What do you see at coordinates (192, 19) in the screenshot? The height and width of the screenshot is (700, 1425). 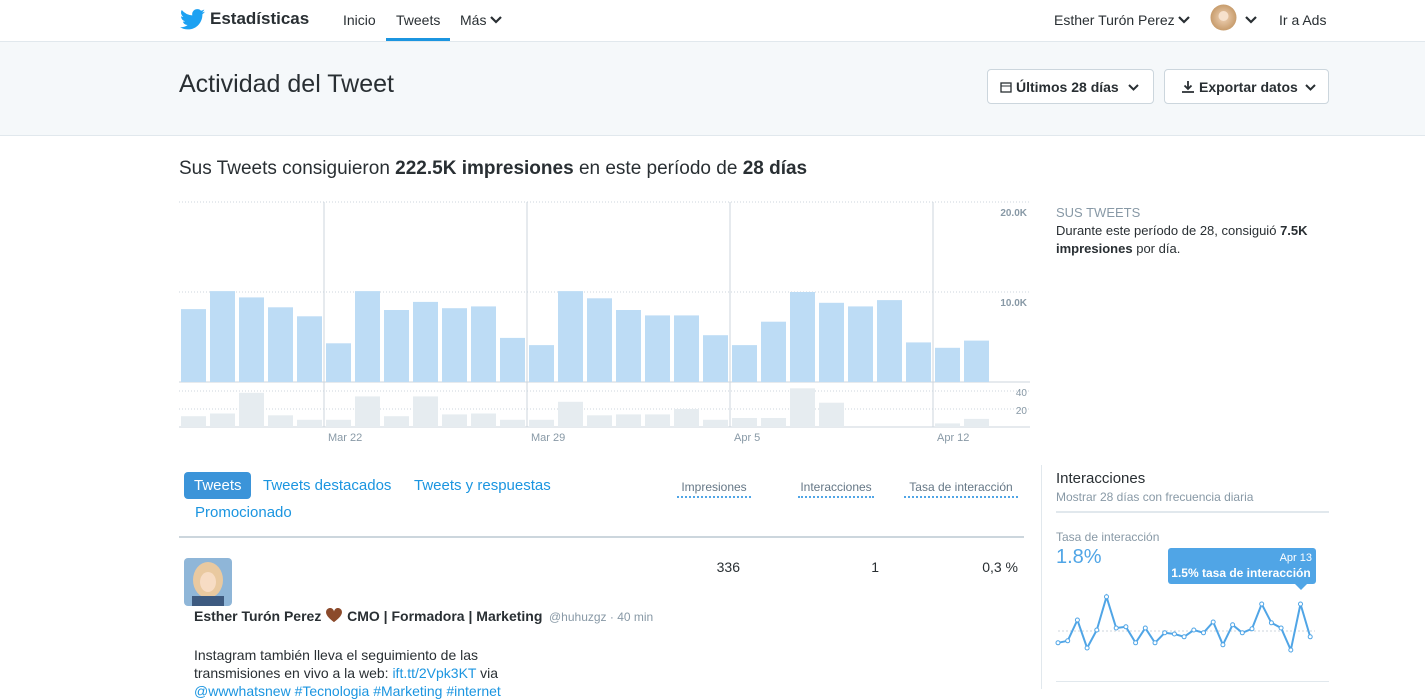 I see `twitter-logo` at bounding box center [192, 19].